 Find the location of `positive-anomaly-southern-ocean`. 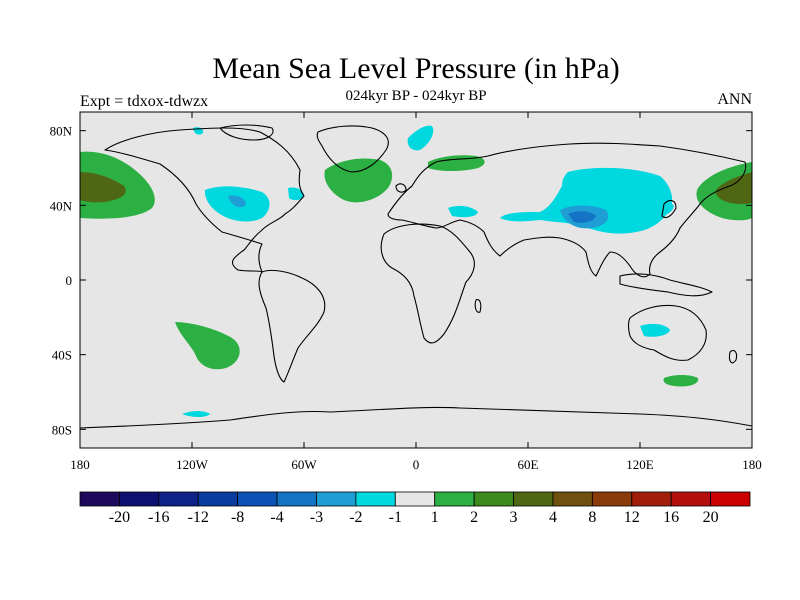

positive-anomaly-southern-ocean is located at coordinates (681, 381).